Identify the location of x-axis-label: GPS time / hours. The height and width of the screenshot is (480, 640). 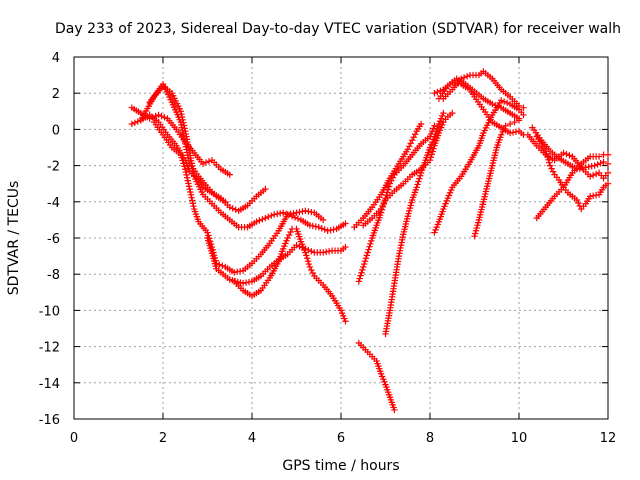
(340, 466).